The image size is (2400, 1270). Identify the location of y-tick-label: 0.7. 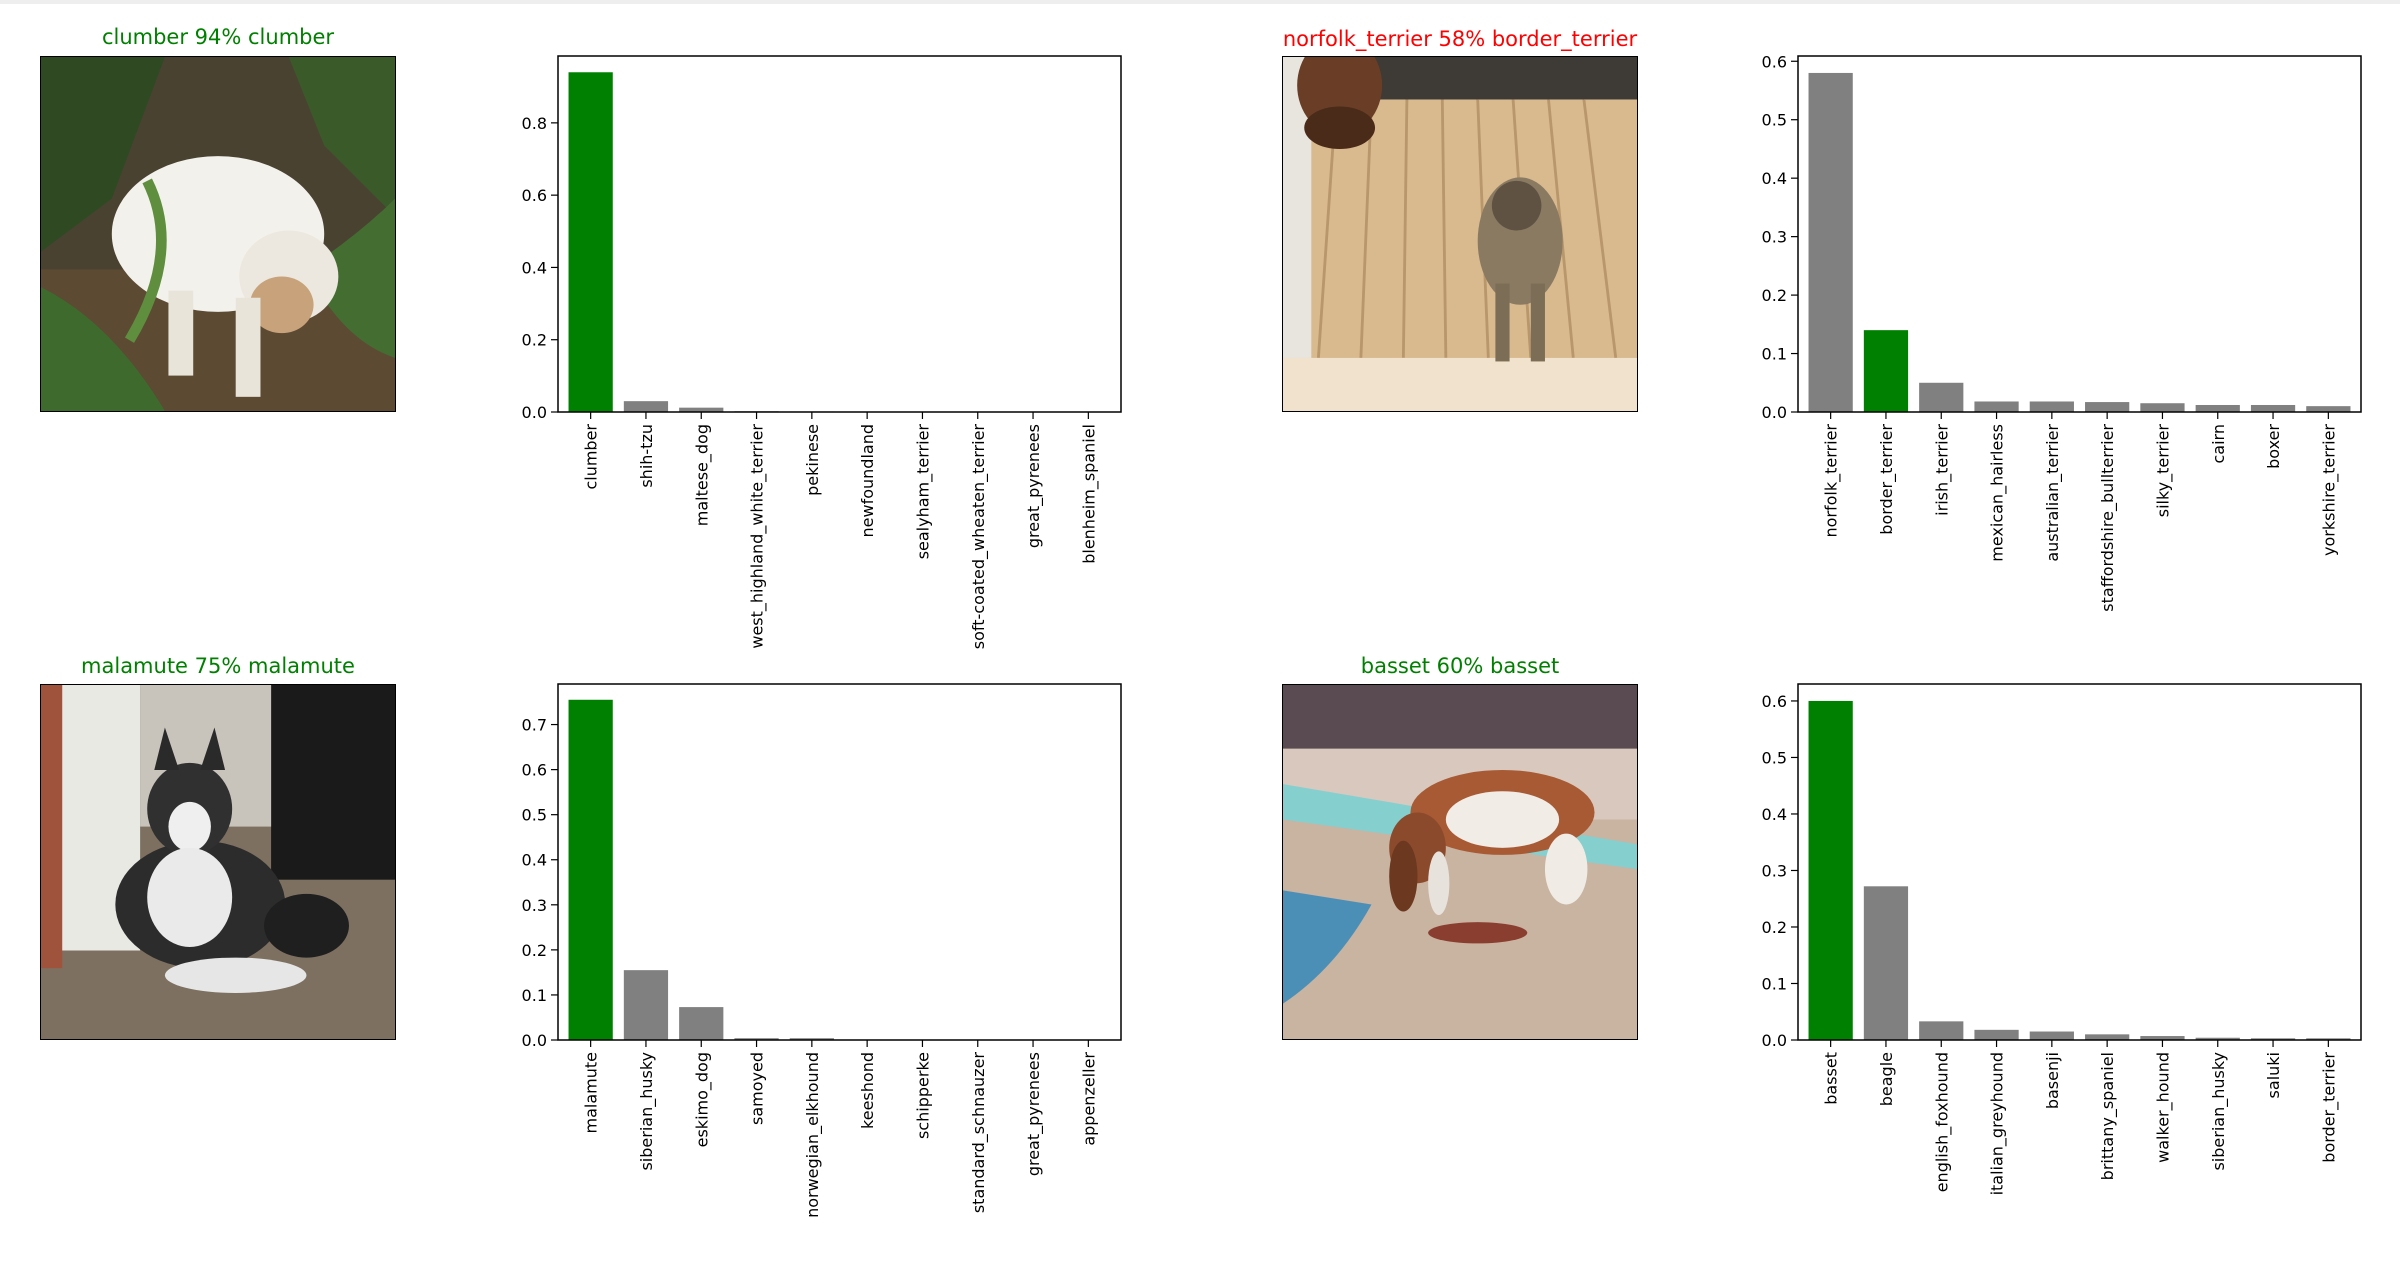
(534, 725).